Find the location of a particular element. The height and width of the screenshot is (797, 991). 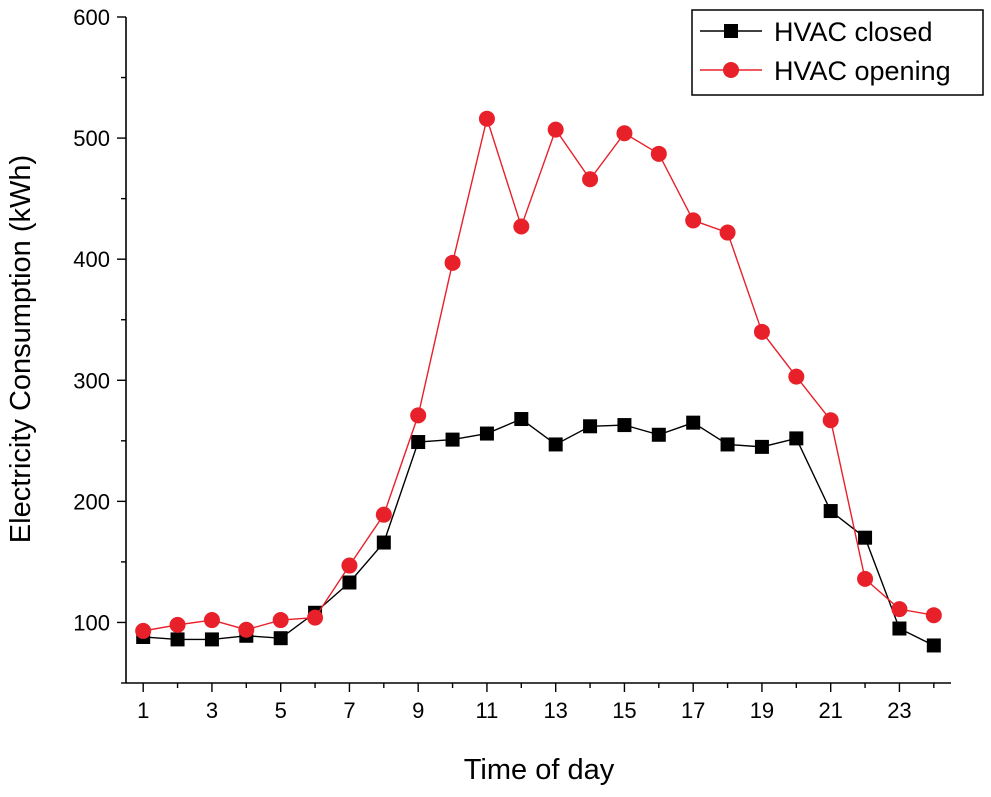

legend: HVAC closed HVAC opening is located at coordinates (837, 52).